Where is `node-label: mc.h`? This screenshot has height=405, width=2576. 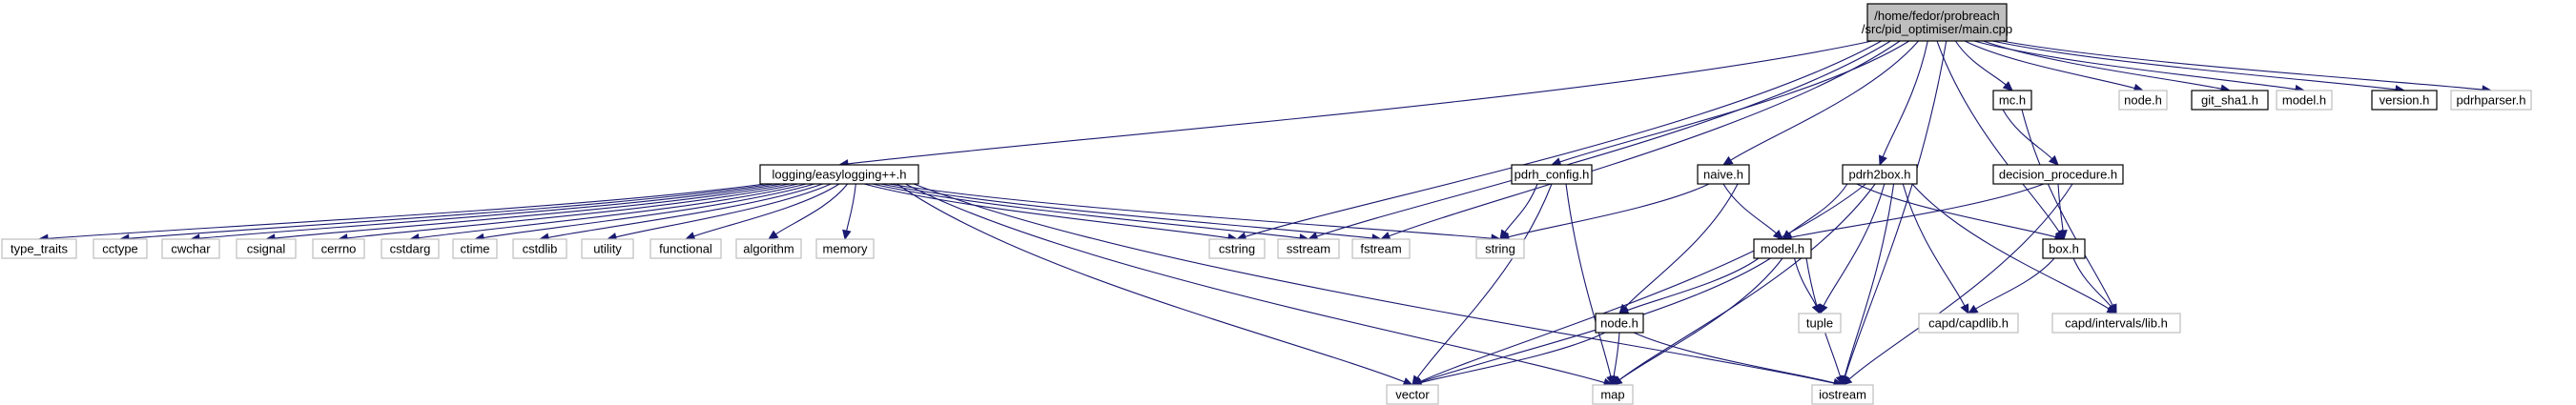
node-label: mc.h is located at coordinates (2012, 100).